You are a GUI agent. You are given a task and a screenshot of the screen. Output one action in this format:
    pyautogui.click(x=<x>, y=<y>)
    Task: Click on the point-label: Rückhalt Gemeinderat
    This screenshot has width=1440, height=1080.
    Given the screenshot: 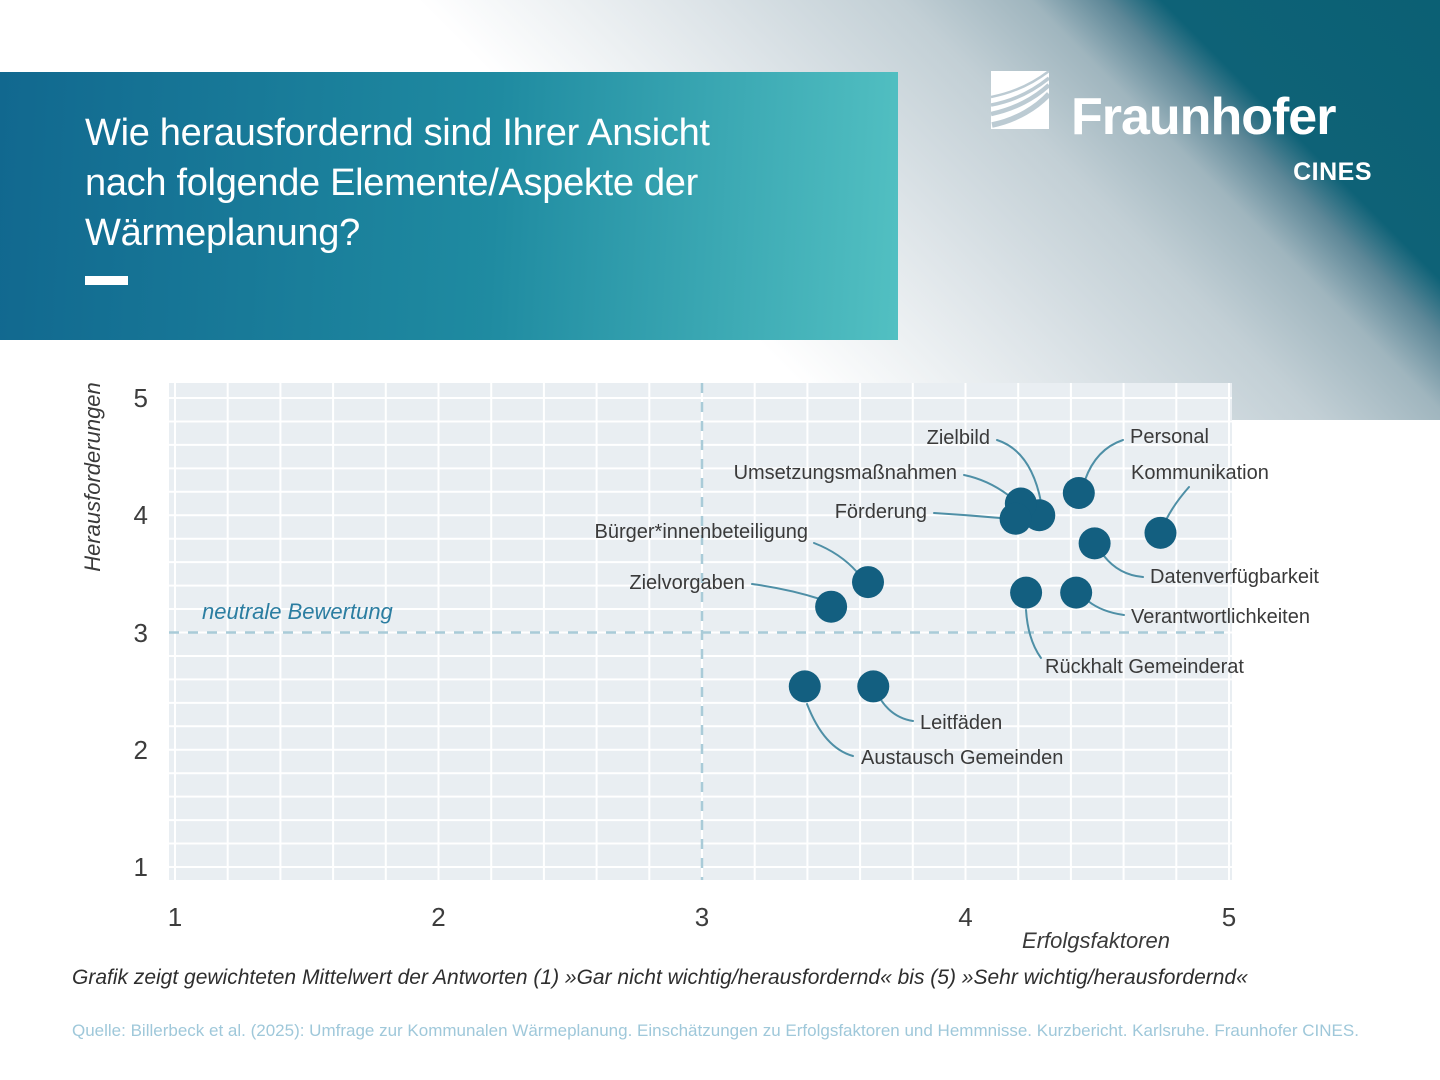 What is the action you would take?
    pyautogui.click(x=1144, y=667)
    